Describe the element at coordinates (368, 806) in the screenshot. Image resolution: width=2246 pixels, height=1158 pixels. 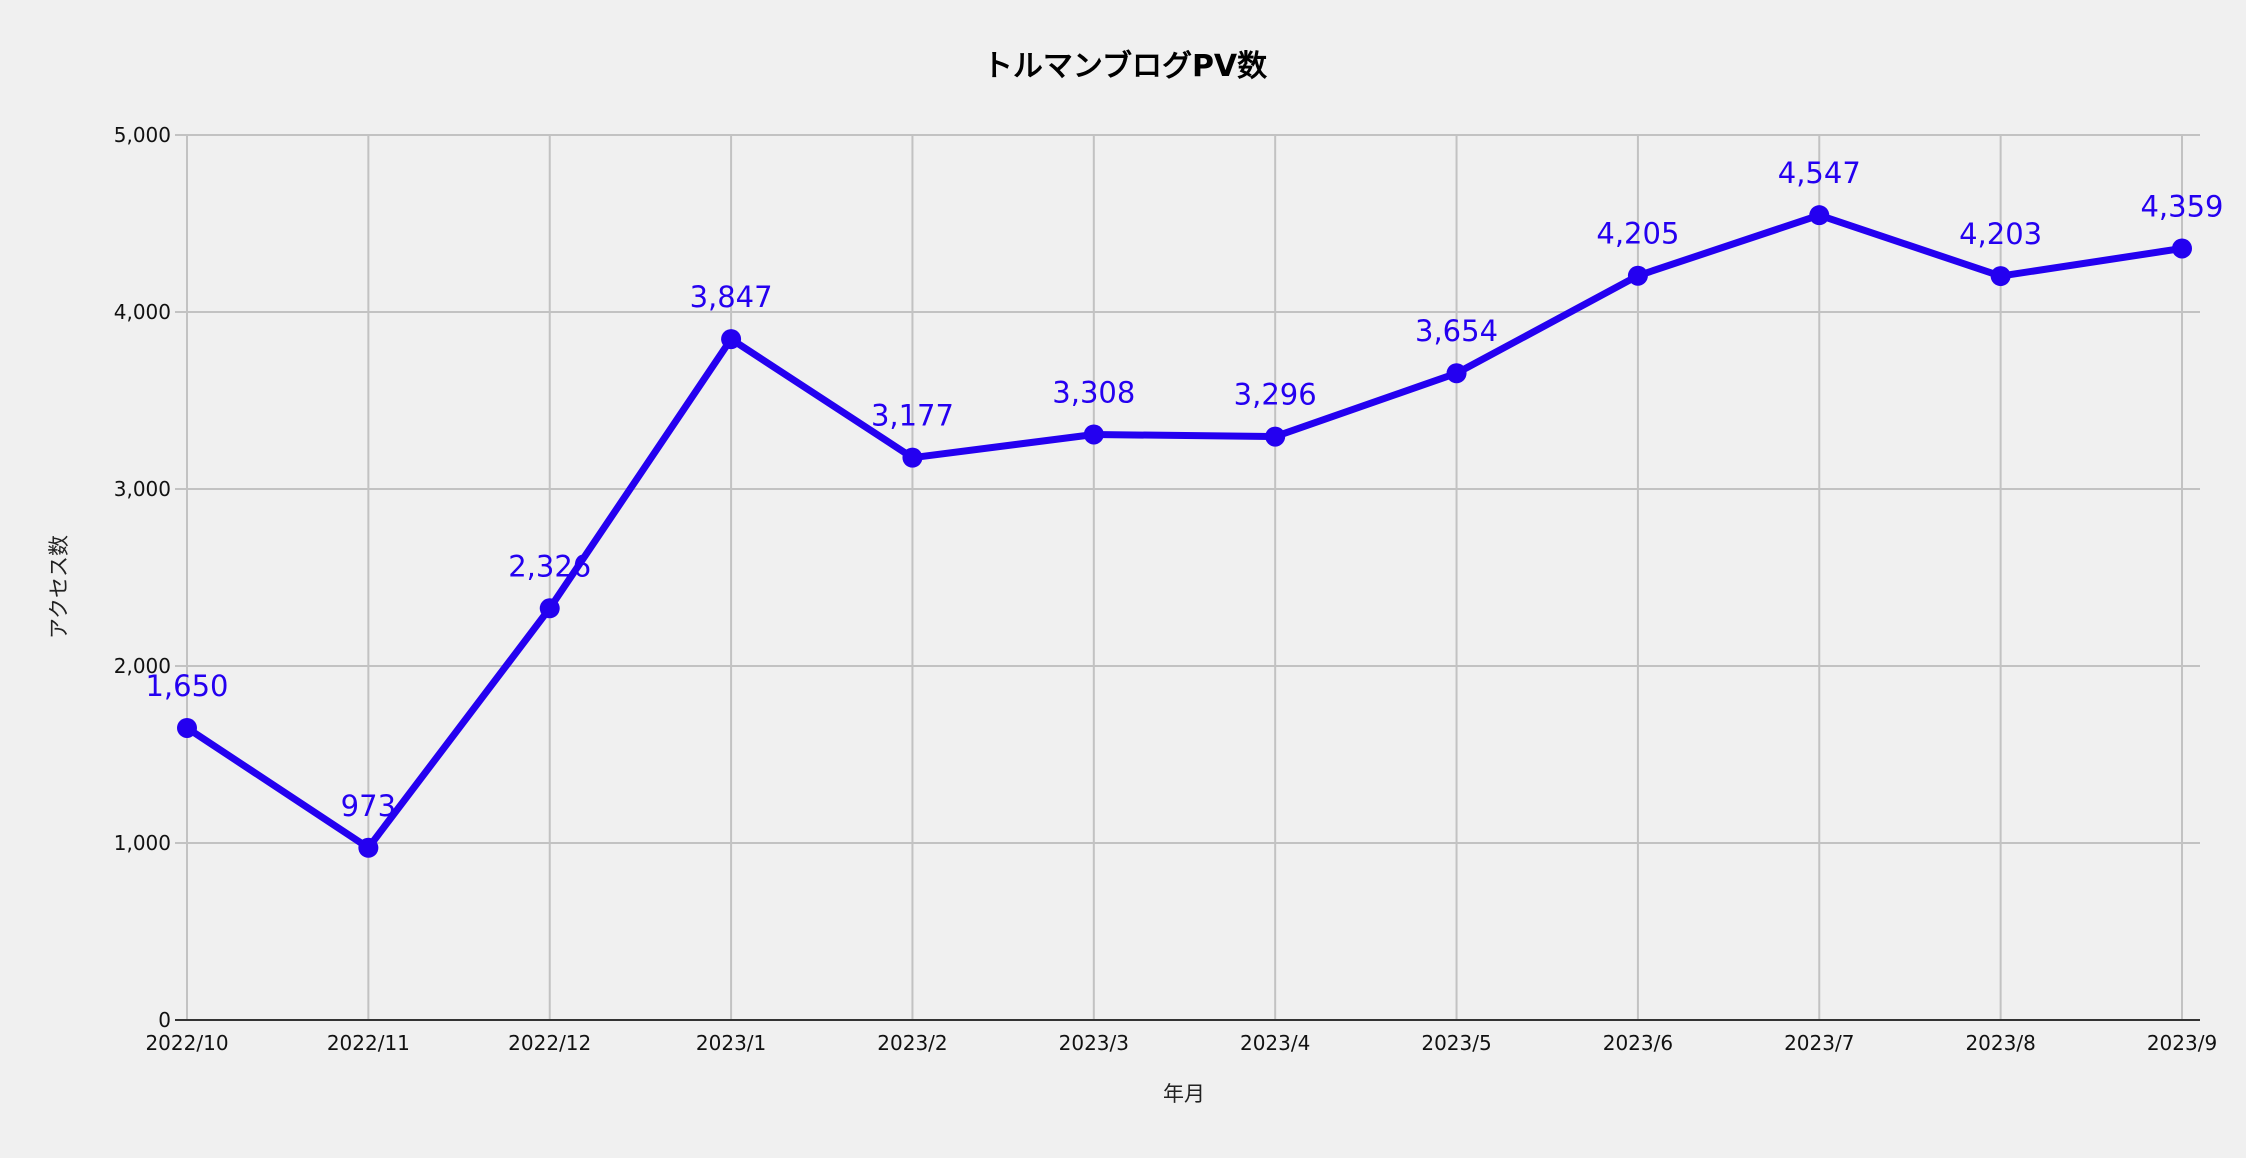
I see `data-label: 973` at that location.